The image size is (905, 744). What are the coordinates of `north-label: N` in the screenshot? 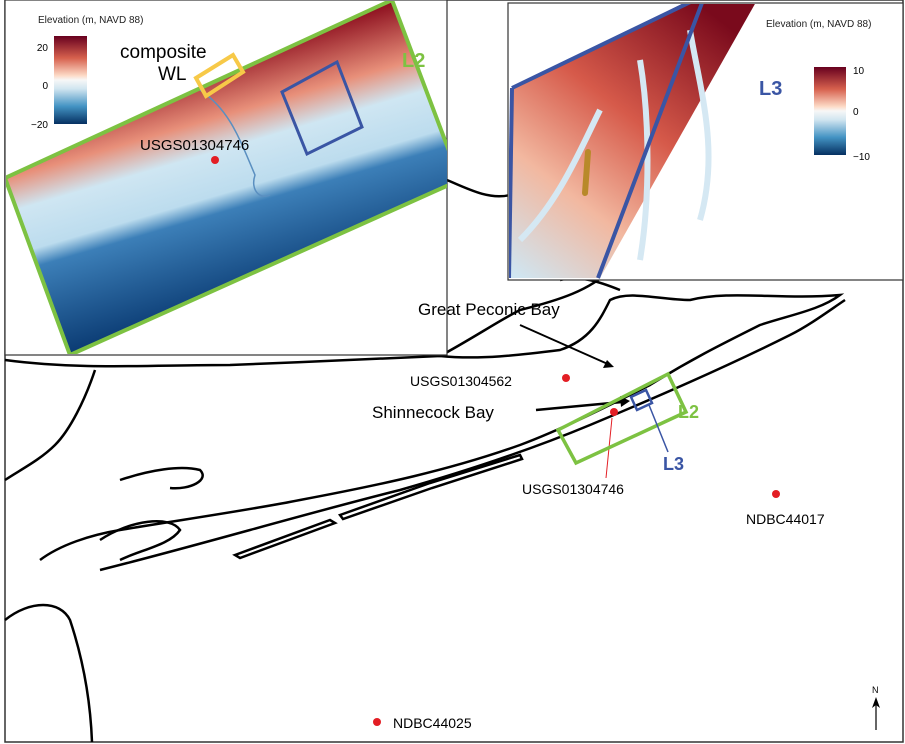 It's located at (875, 690).